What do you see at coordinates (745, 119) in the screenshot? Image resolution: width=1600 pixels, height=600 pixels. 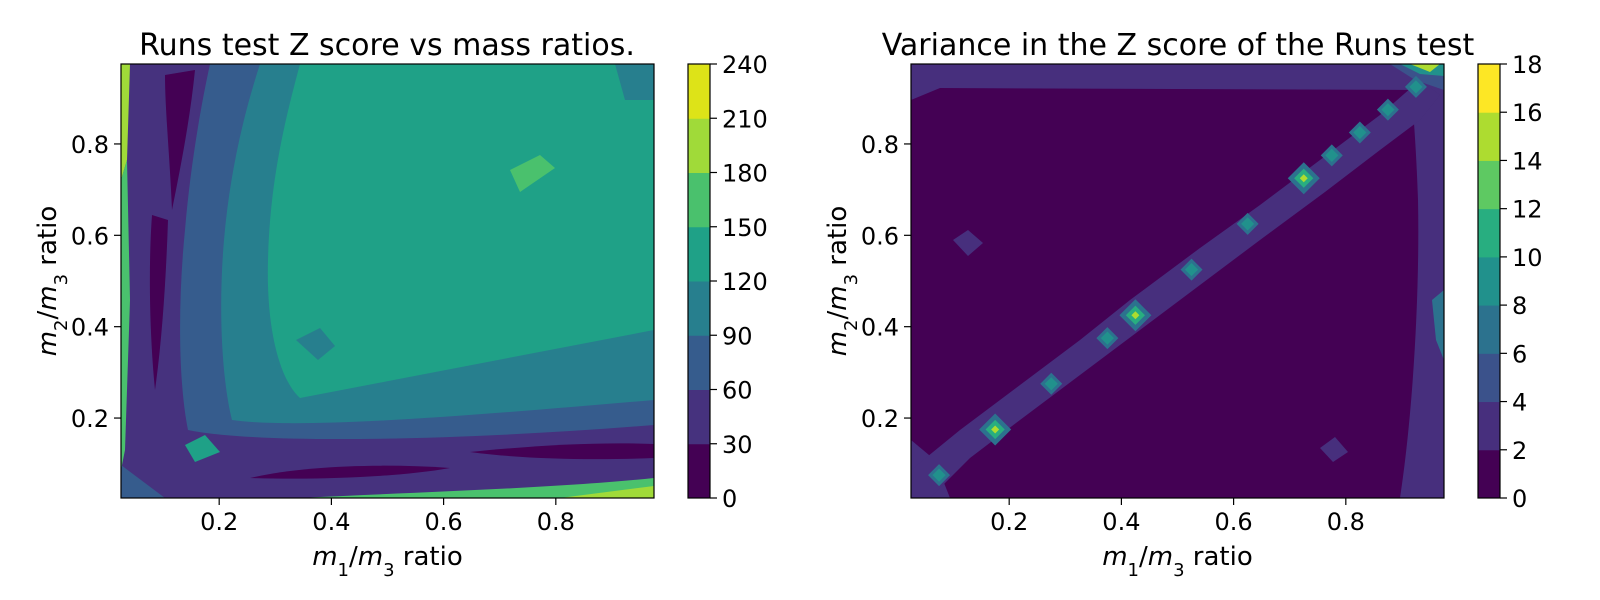 I see `colorbar-tick-label: 210` at bounding box center [745, 119].